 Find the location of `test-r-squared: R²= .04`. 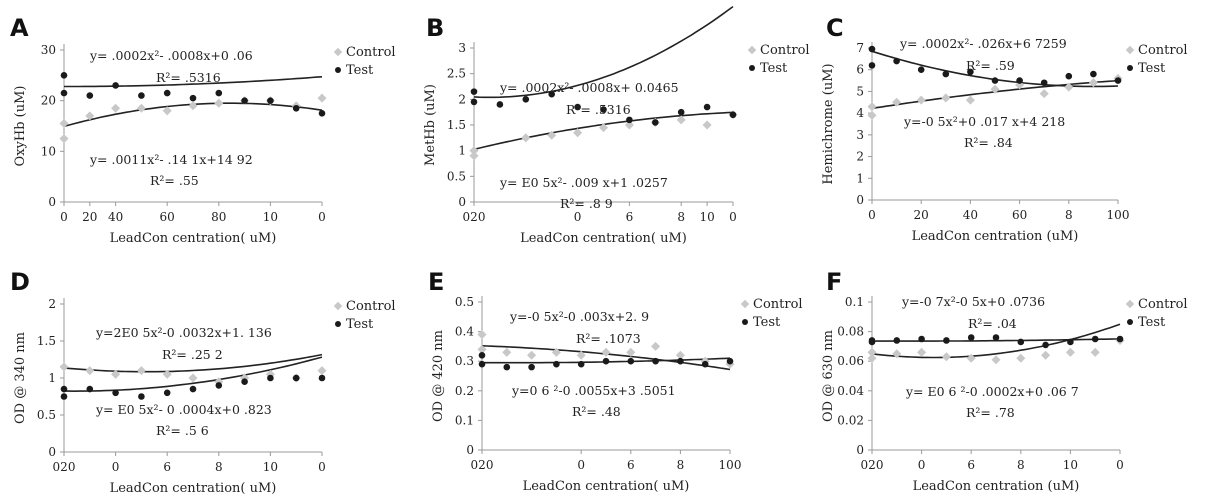

test-r-squared: R²= .04 is located at coordinates (992, 323).